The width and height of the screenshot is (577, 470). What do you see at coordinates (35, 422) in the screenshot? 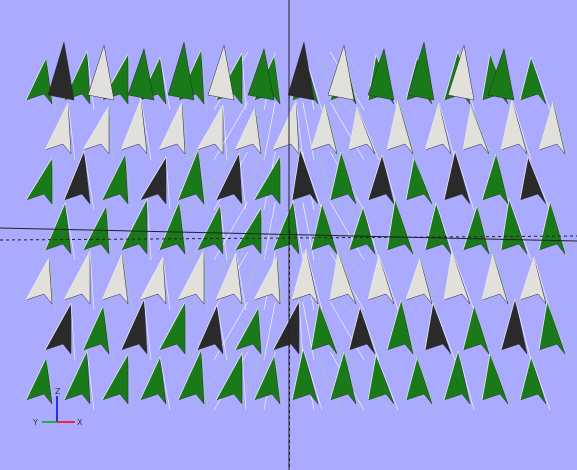
I see `y-axis-label: Y` at bounding box center [35, 422].